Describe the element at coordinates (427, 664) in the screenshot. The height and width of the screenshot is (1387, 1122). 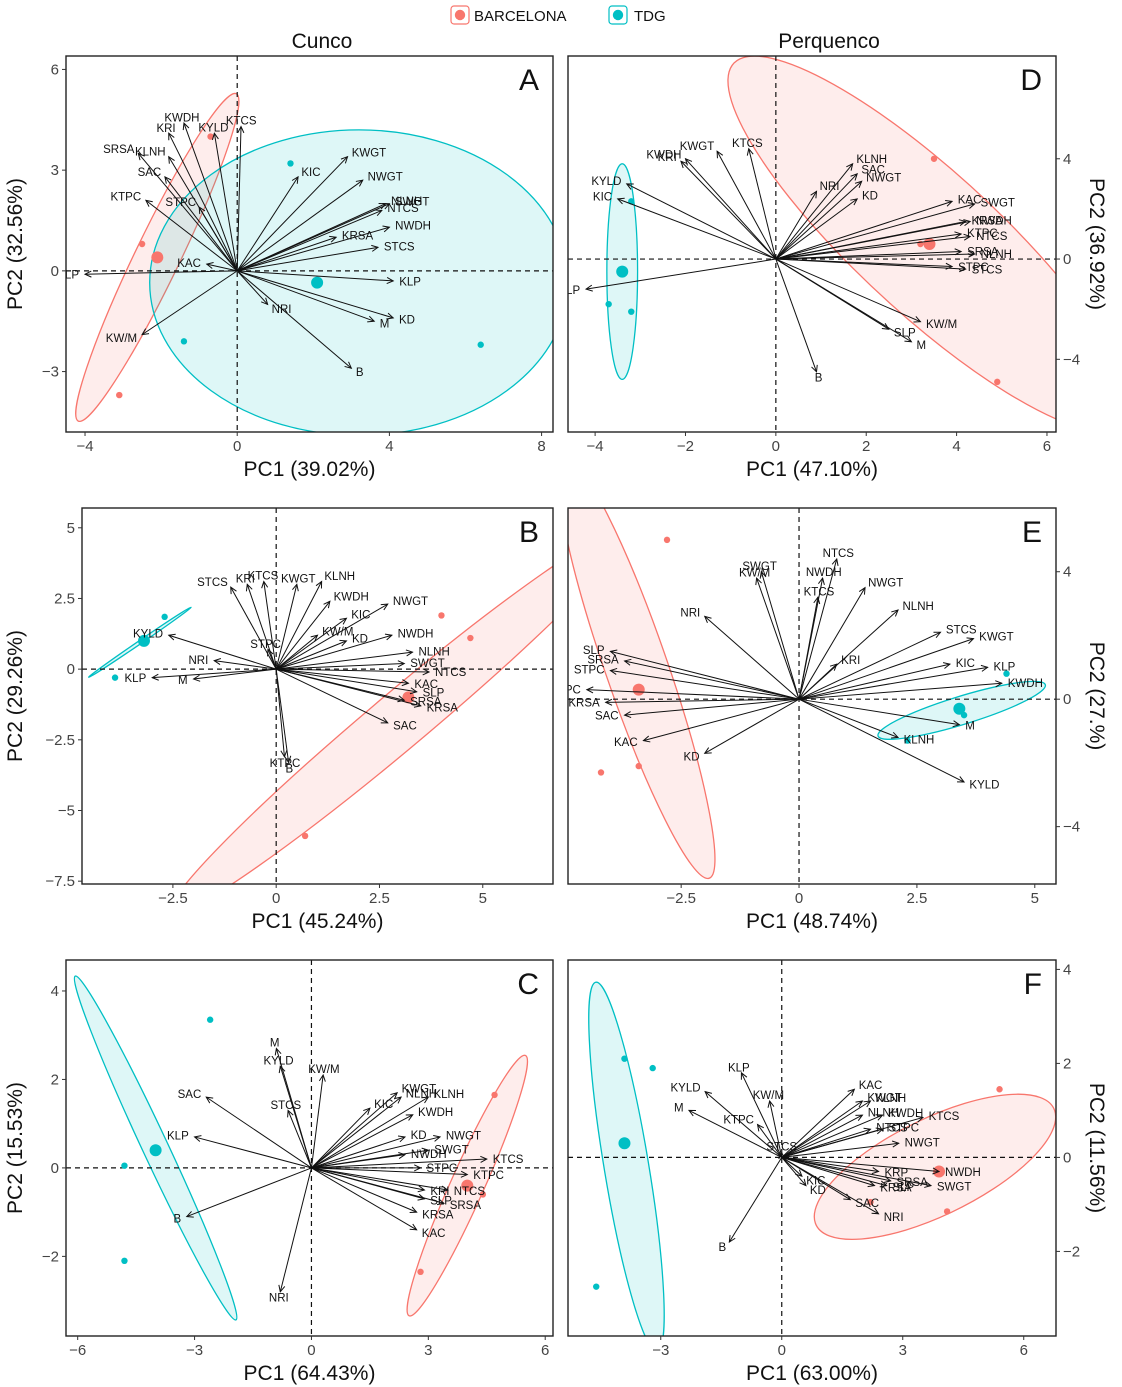
I see `variable-label: SWGT` at that location.